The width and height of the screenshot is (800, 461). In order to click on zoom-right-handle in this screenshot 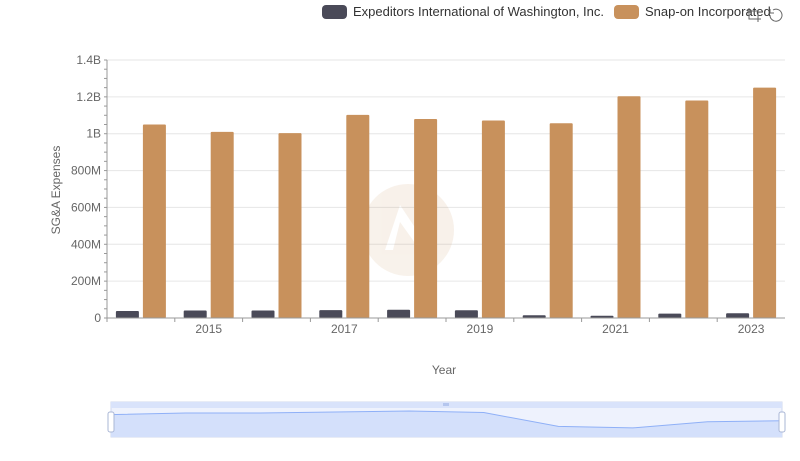, I will do `click(782, 422)`.